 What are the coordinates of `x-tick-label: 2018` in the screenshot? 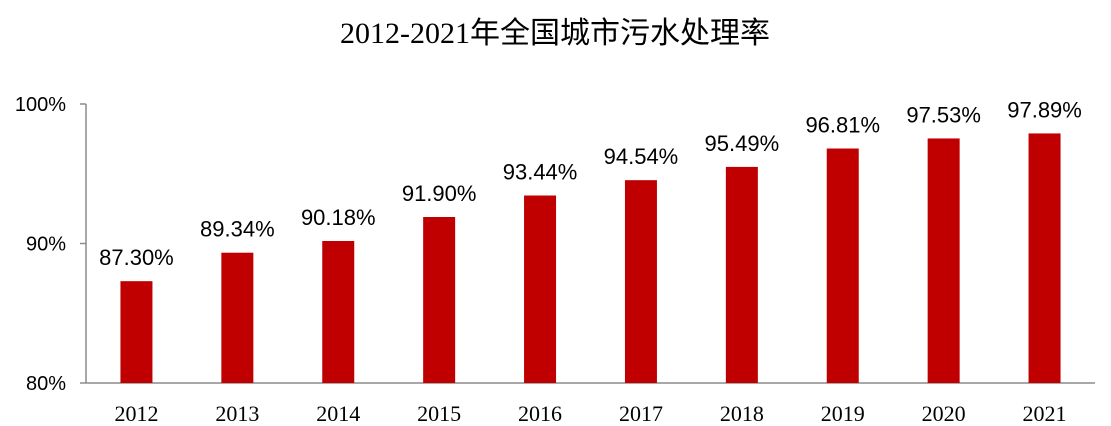 It's located at (742, 413).